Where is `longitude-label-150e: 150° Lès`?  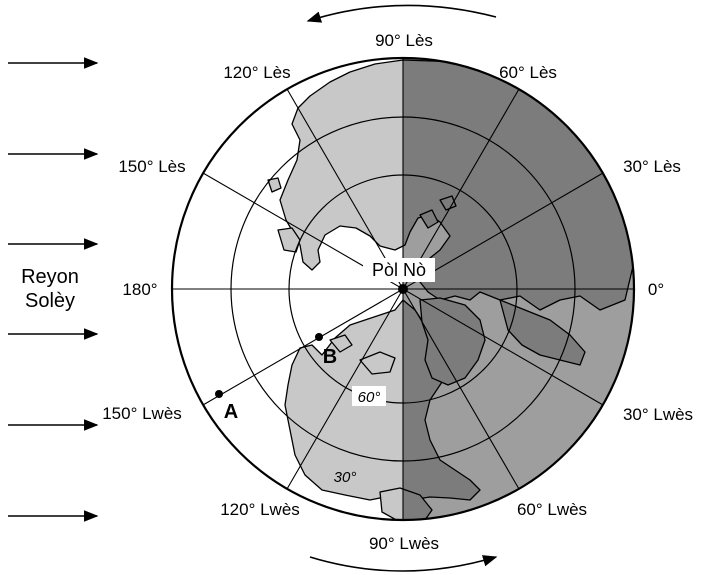 longitude-label-150e: 150° Lès is located at coordinates (151, 166).